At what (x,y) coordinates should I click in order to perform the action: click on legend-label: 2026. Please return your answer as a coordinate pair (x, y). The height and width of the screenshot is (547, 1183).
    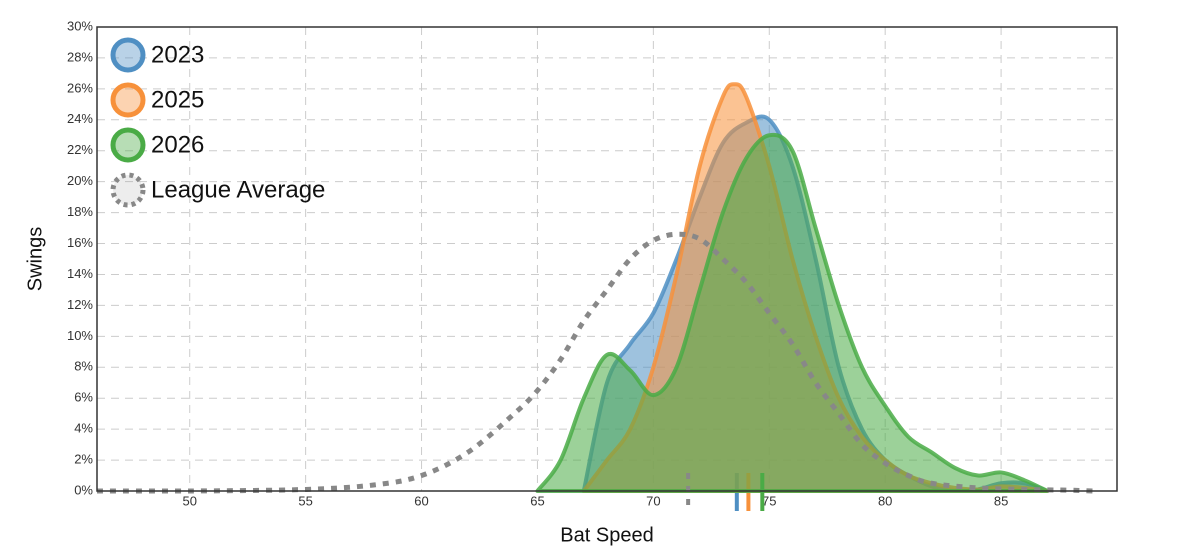
    Looking at the image, I should click on (177, 144).